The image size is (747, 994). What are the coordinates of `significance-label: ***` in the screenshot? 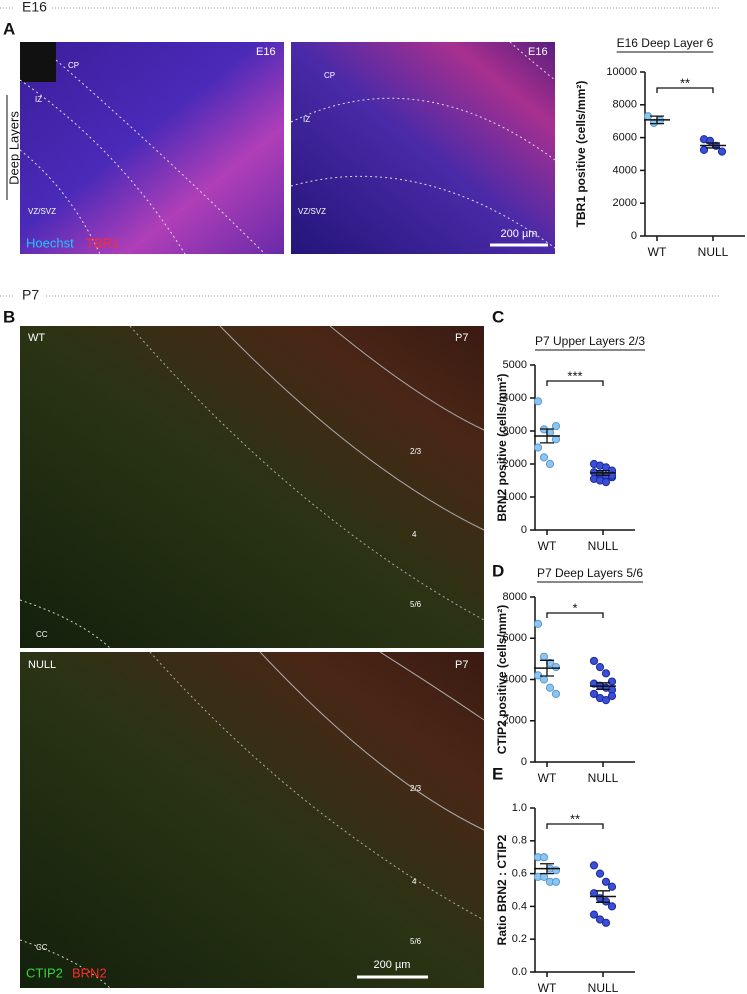 It's located at (574, 375).